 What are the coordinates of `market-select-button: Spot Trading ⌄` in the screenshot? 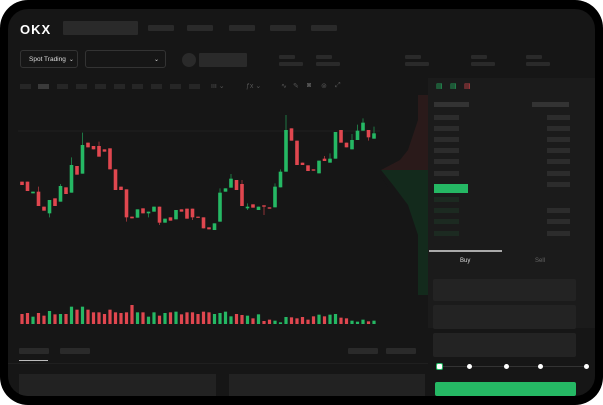 It's located at (49, 59).